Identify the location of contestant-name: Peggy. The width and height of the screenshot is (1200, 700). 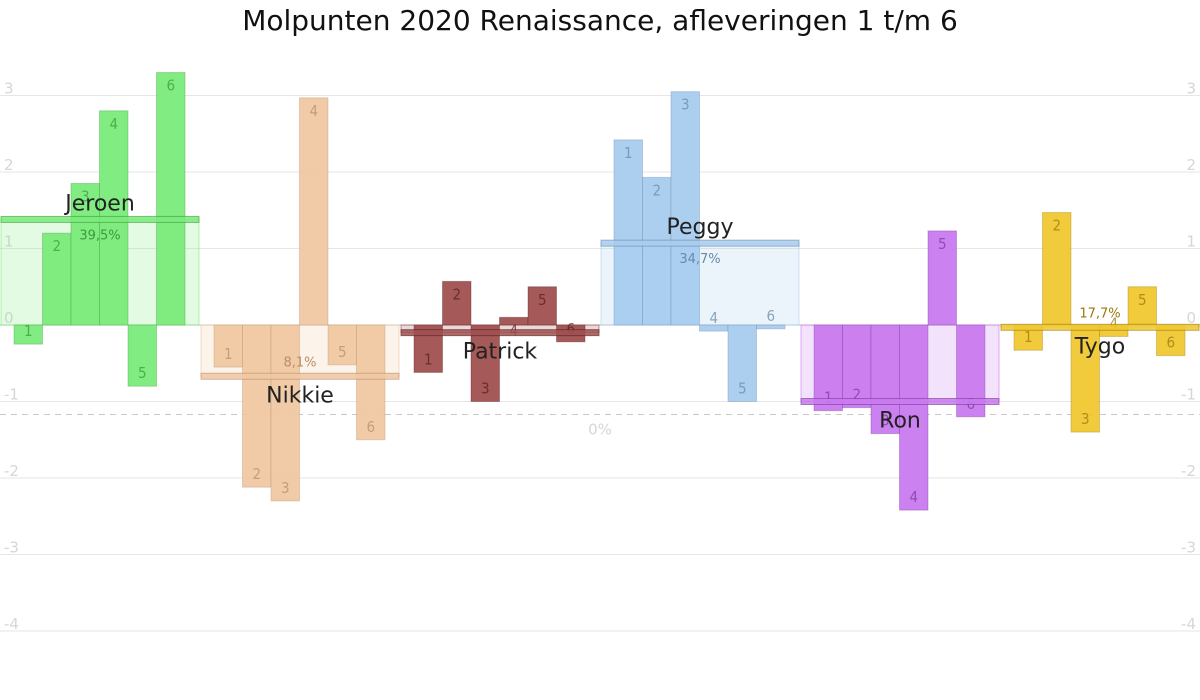
(700, 227).